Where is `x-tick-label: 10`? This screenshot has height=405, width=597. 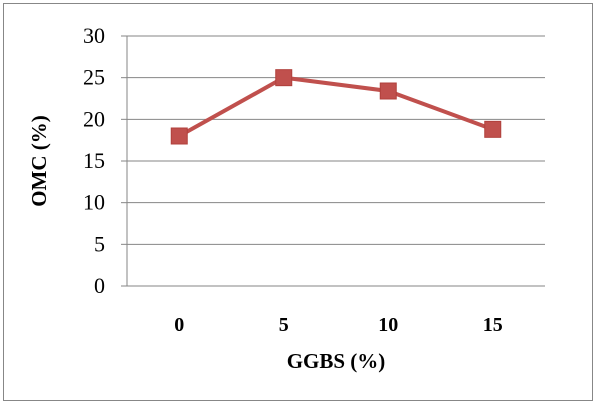 x-tick-label: 10 is located at coordinates (388, 325).